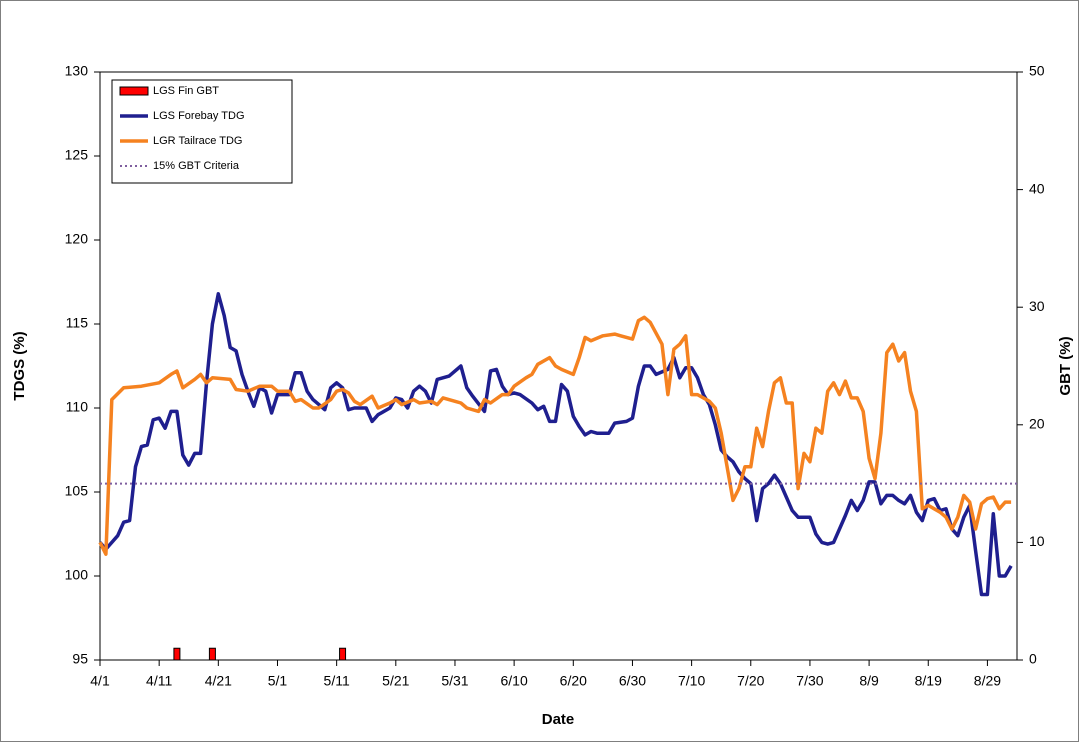 This screenshot has height=742, width=1079. I want to click on x-tick-label: 8/9, so click(869, 681).